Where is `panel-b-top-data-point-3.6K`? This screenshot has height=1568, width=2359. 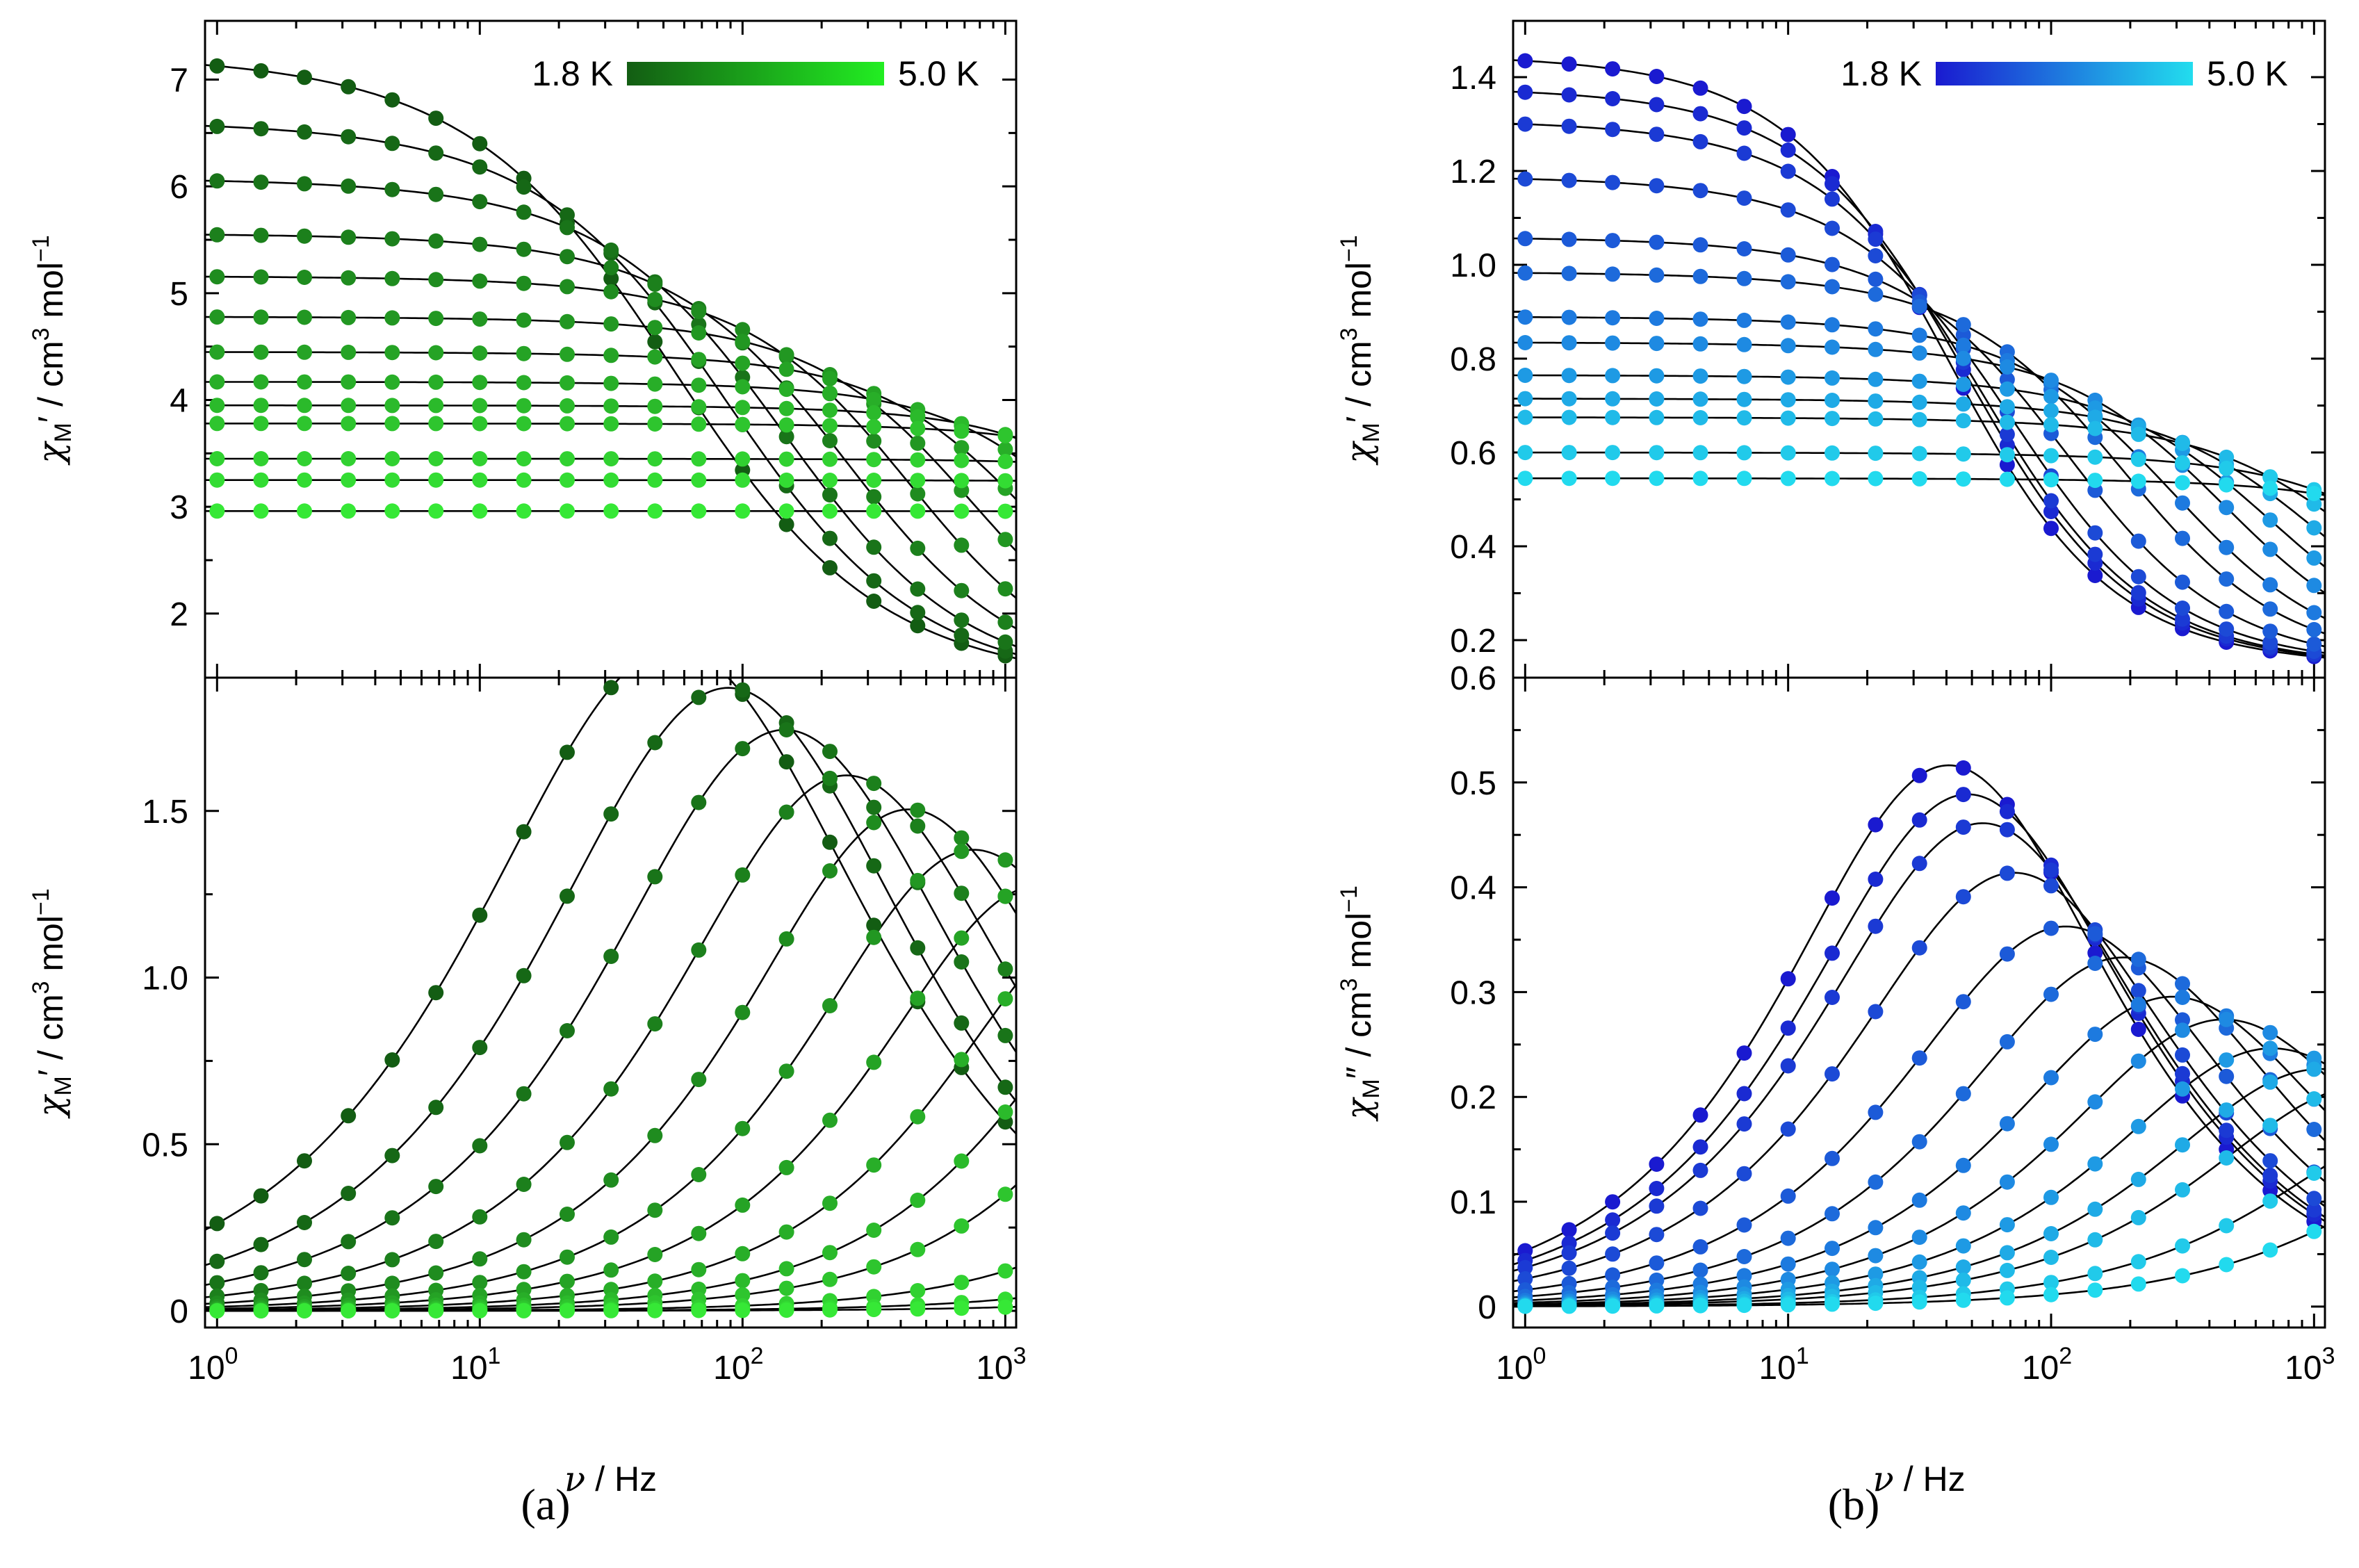
panel-b-top-data-point-3.6K is located at coordinates (1876, 401).